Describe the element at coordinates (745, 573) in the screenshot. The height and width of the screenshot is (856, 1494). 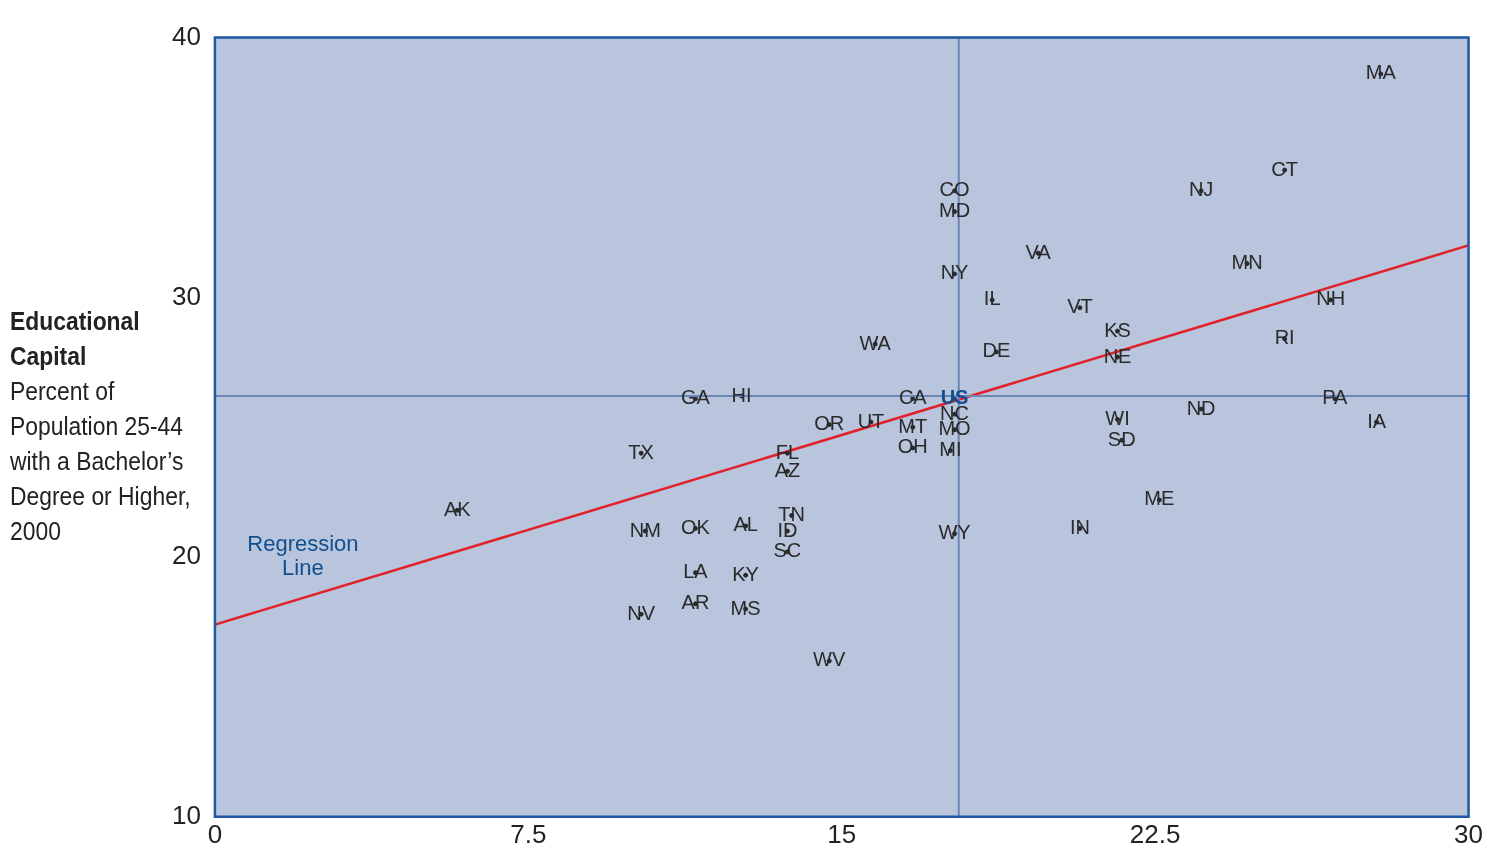
I see `data-label: KY` at that location.